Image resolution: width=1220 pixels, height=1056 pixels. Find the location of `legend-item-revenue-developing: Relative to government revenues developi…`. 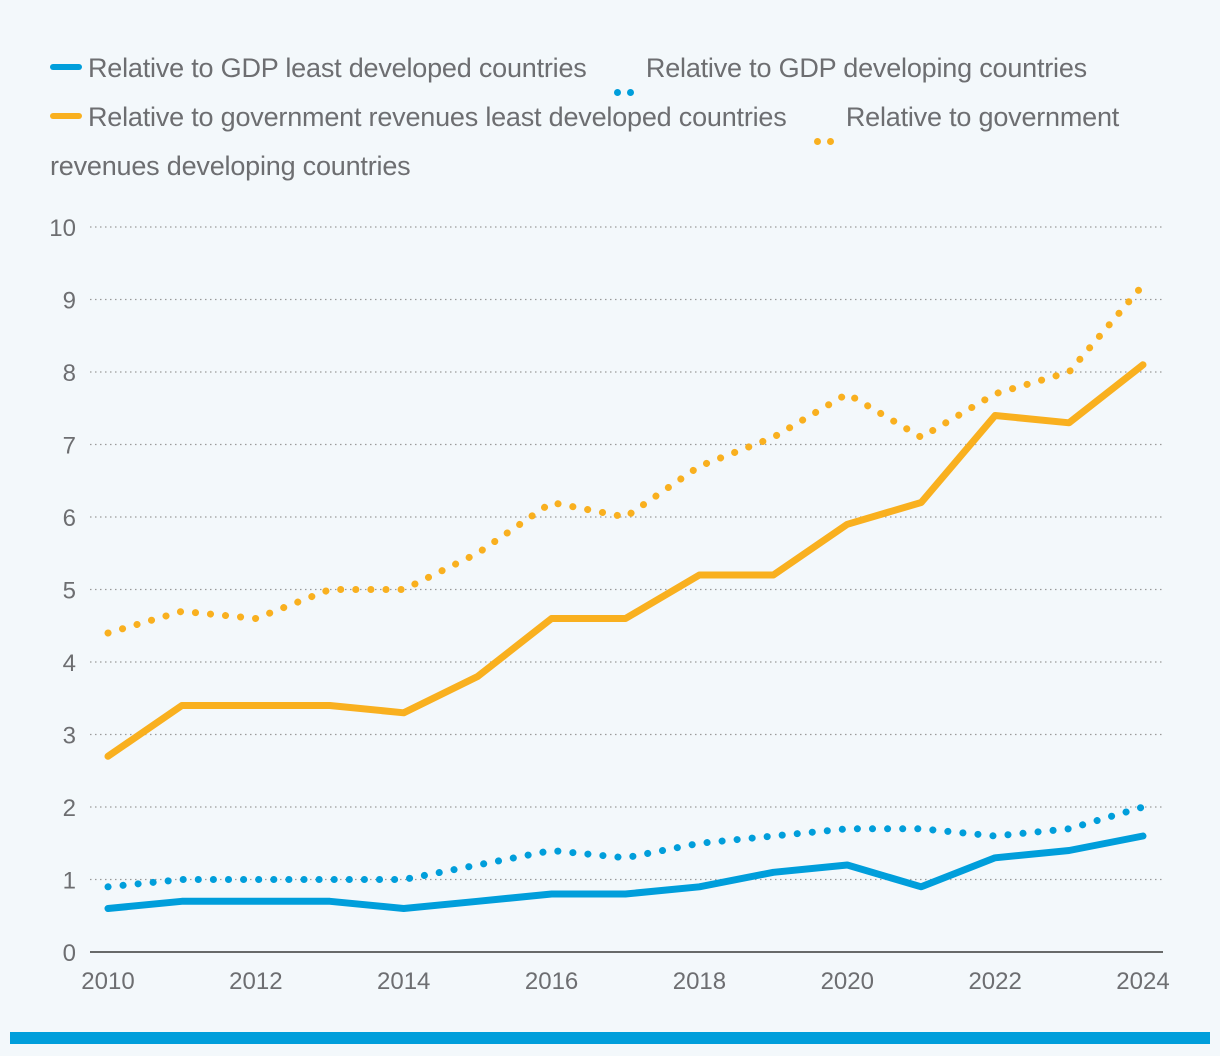

legend-item-revenue-developing: Relative to government revenues developi… is located at coordinates (584, 141).